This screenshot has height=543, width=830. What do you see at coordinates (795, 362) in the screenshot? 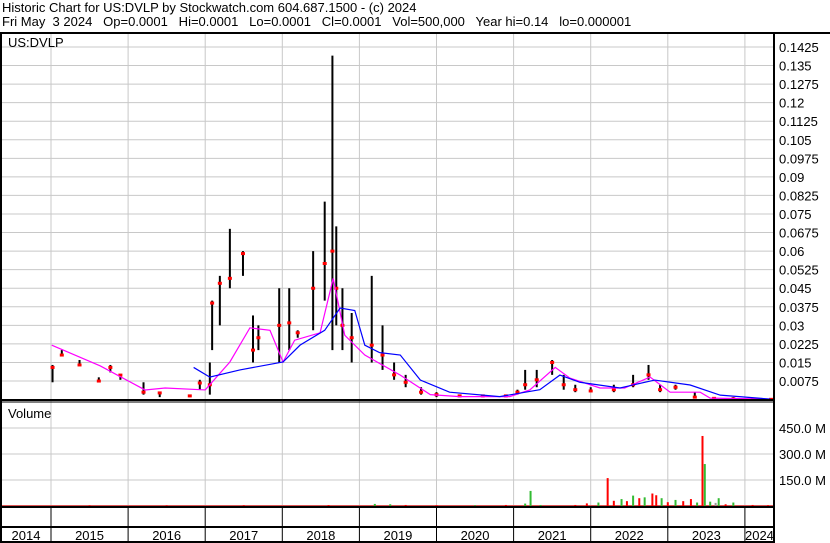
I see `y-tick-label: 0.015` at bounding box center [795, 362].